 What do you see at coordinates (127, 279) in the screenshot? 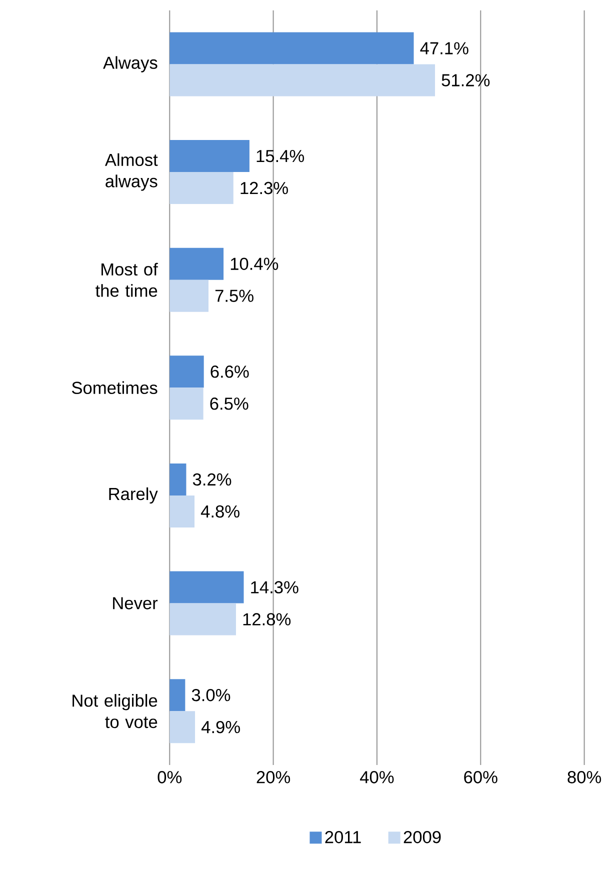
I see `y-tick-label: Most of the time` at bounding box center [127, 279].